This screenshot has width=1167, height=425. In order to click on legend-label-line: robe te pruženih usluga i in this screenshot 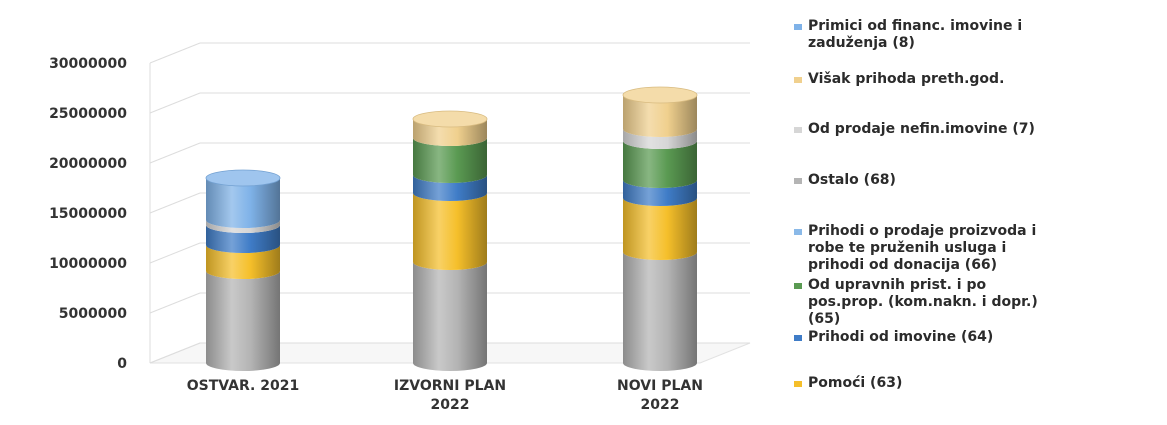, I will do `click(907, 248)`.